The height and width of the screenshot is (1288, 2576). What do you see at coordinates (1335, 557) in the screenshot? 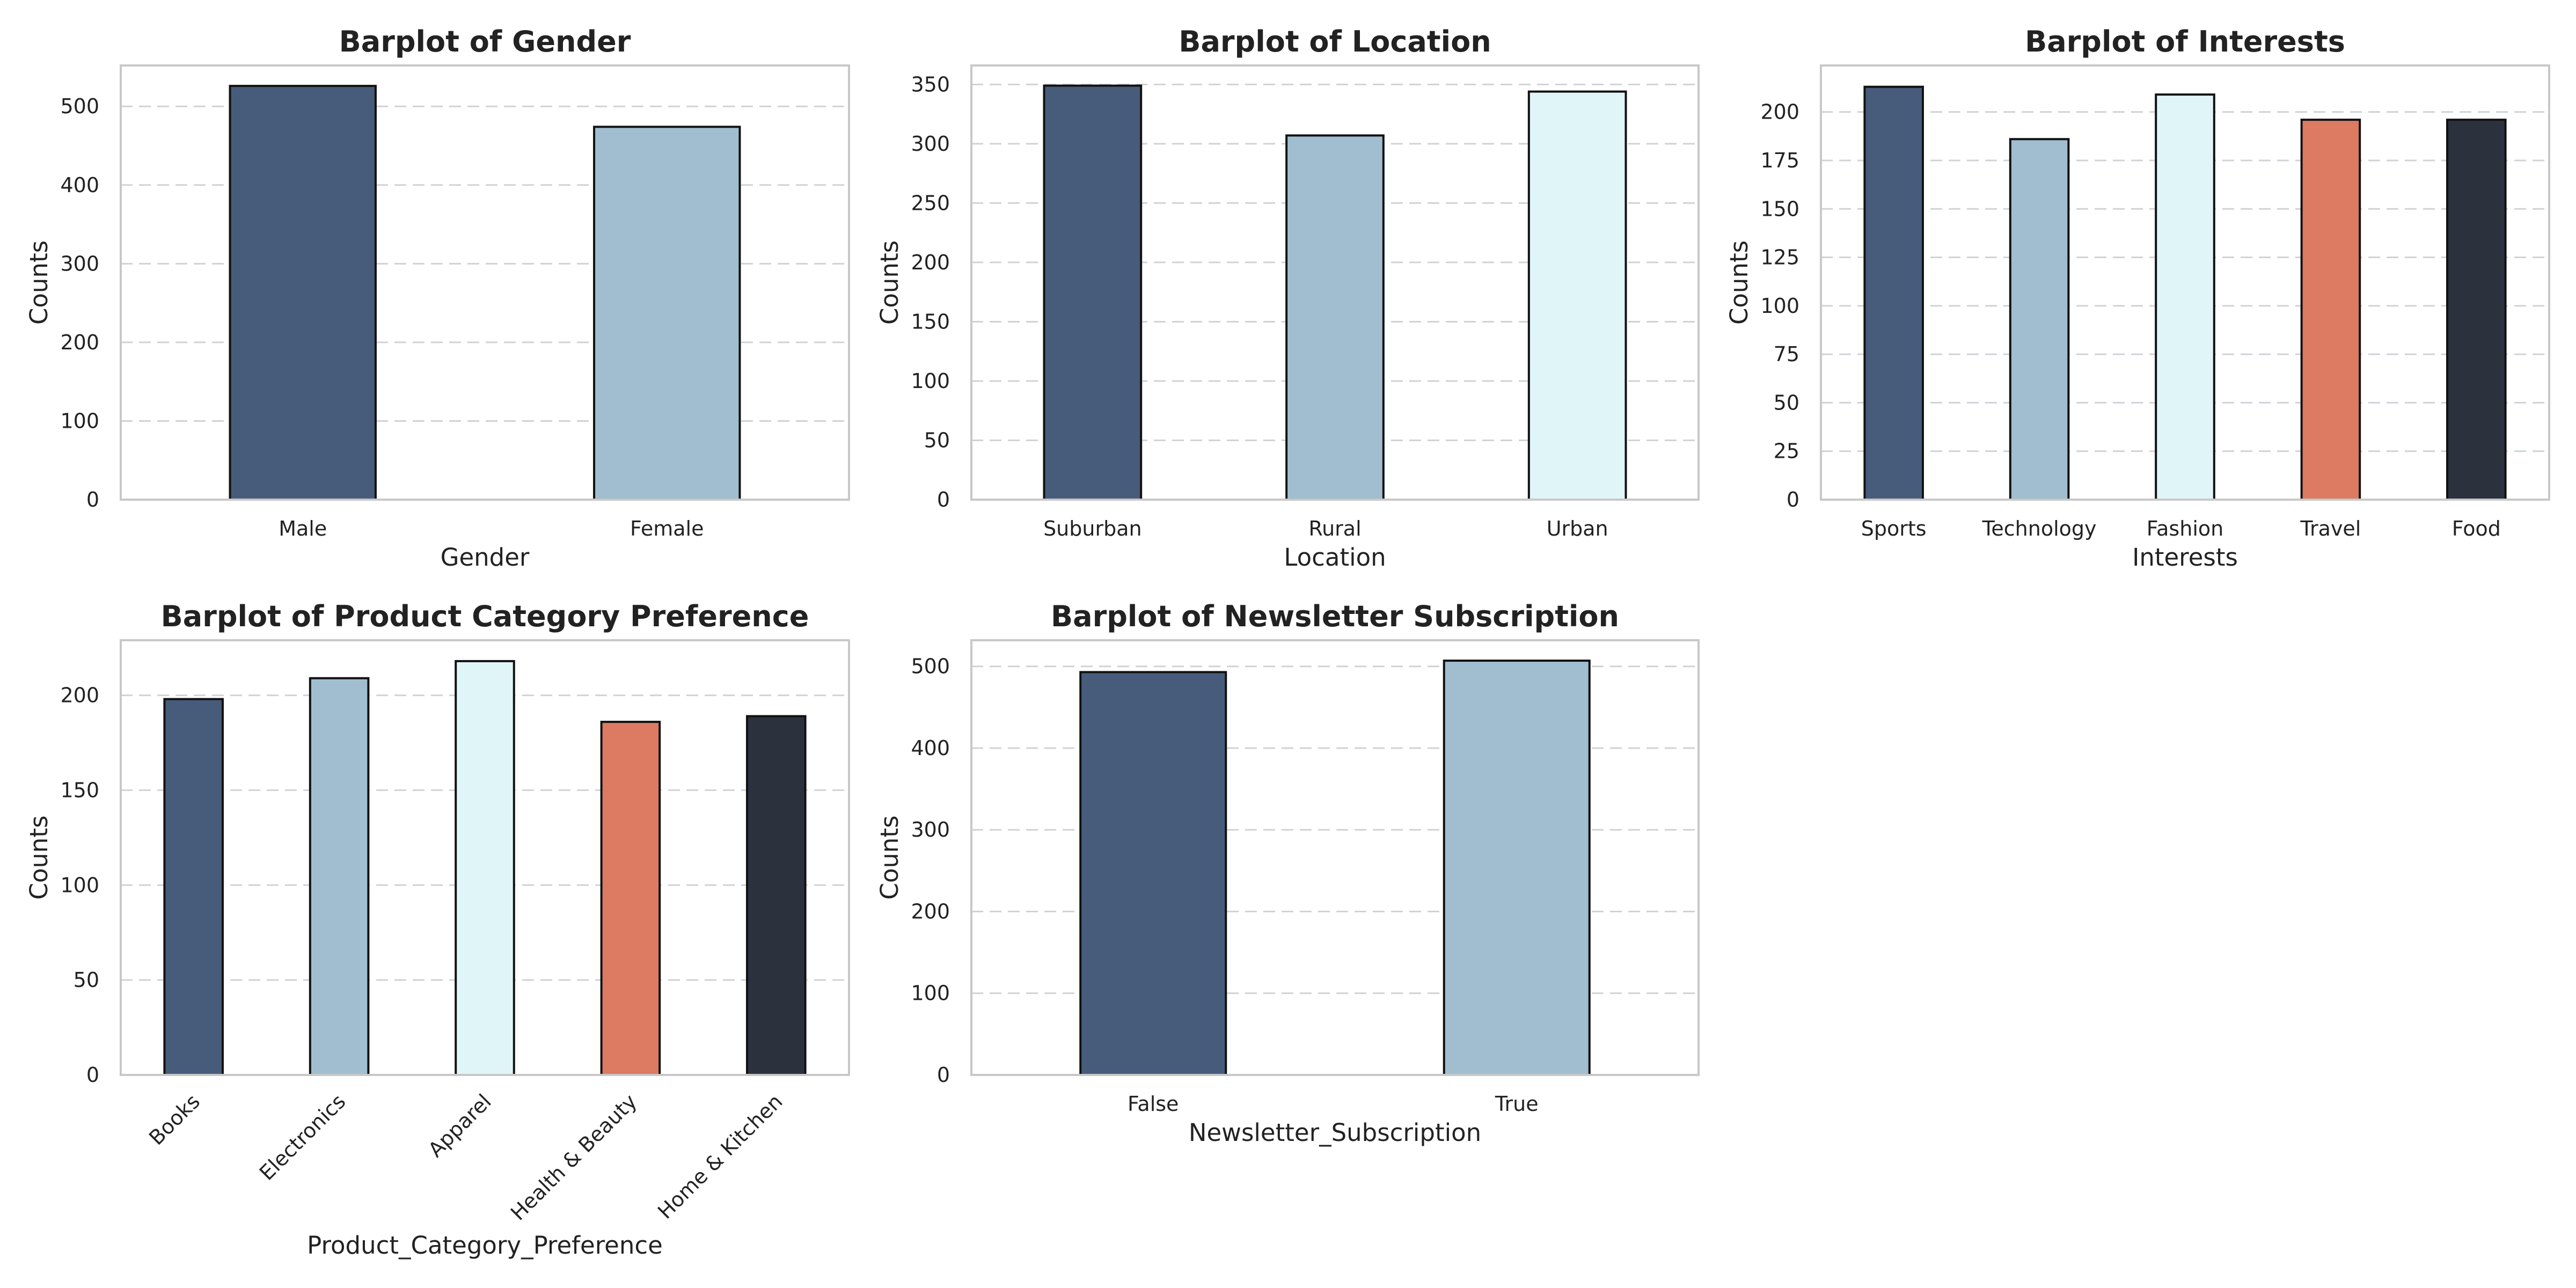
I see `chart-2-xaxis-label: Location` at bounding box center [1335, 557].